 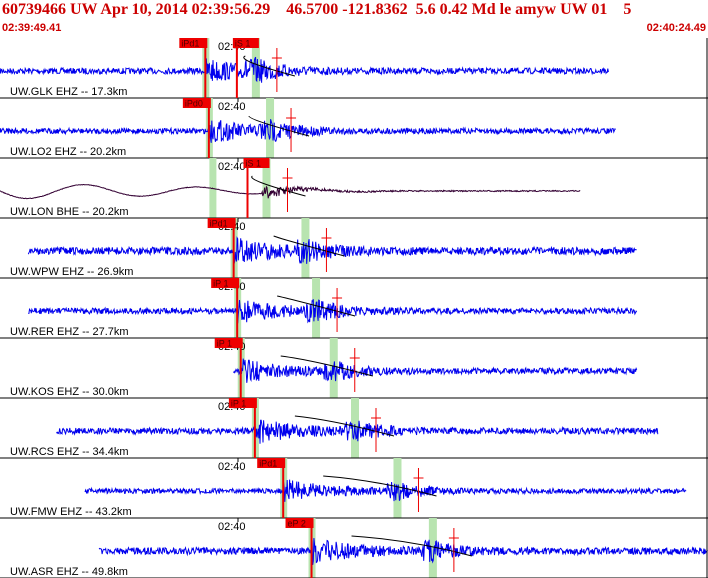 I want to click on station-label: UW.LO2 EHZ -- 20.2km, so click(x=68, y=152).